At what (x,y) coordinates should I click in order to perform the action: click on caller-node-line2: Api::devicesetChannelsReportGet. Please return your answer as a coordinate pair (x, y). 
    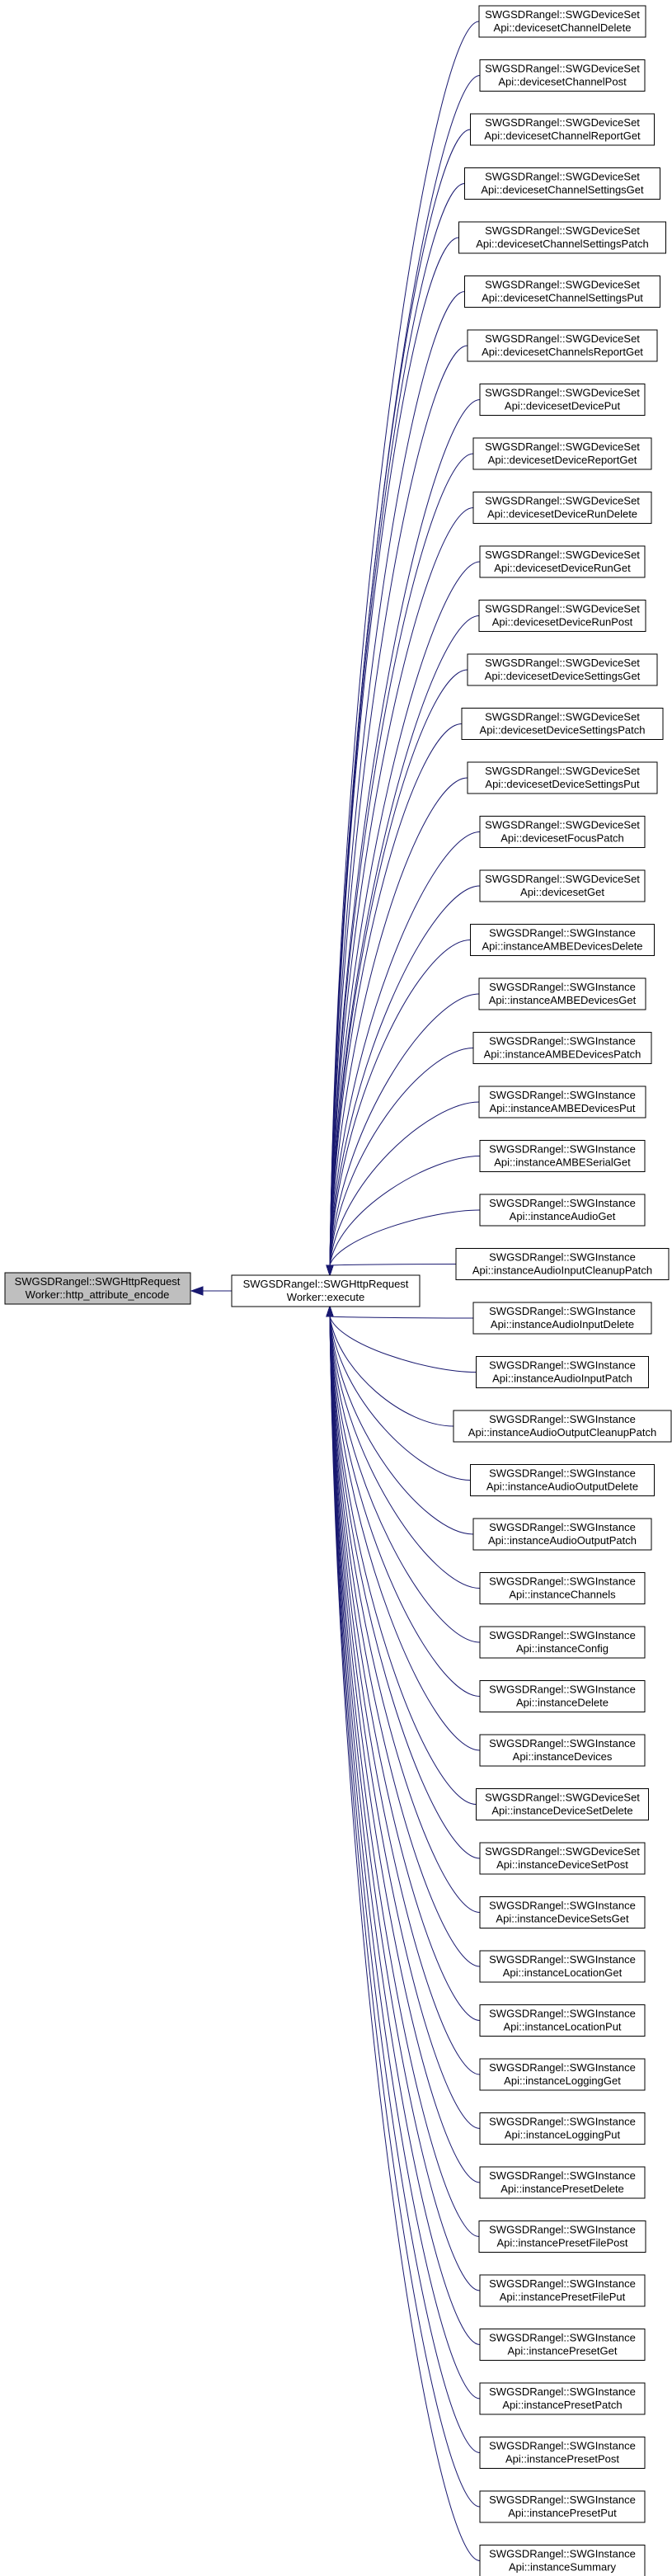
    Looking at the image, I should click on (563, 352).